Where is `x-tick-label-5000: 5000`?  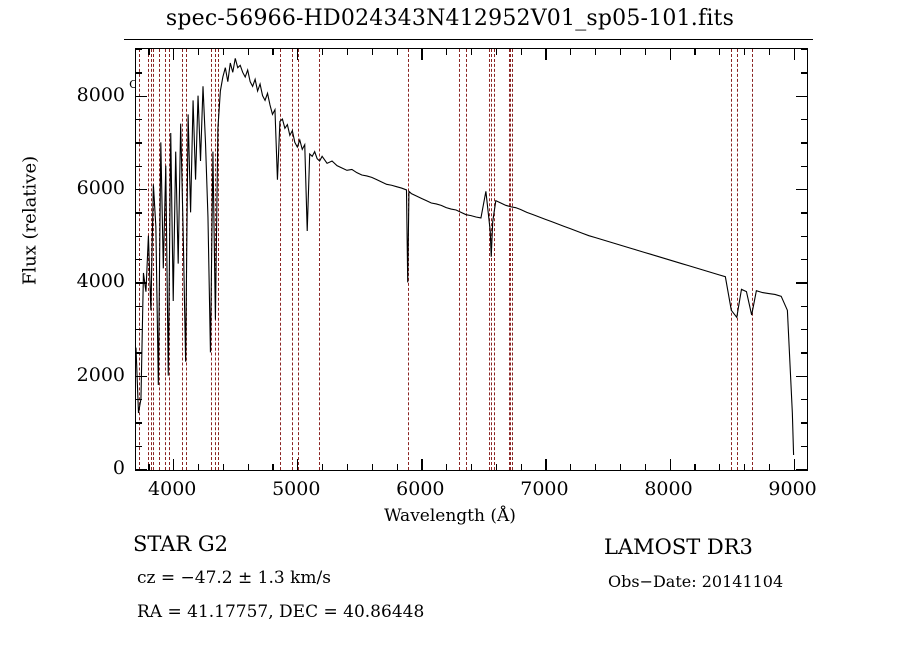 x-tick-label-5000: 5000 is located at coordinates (296, 489).